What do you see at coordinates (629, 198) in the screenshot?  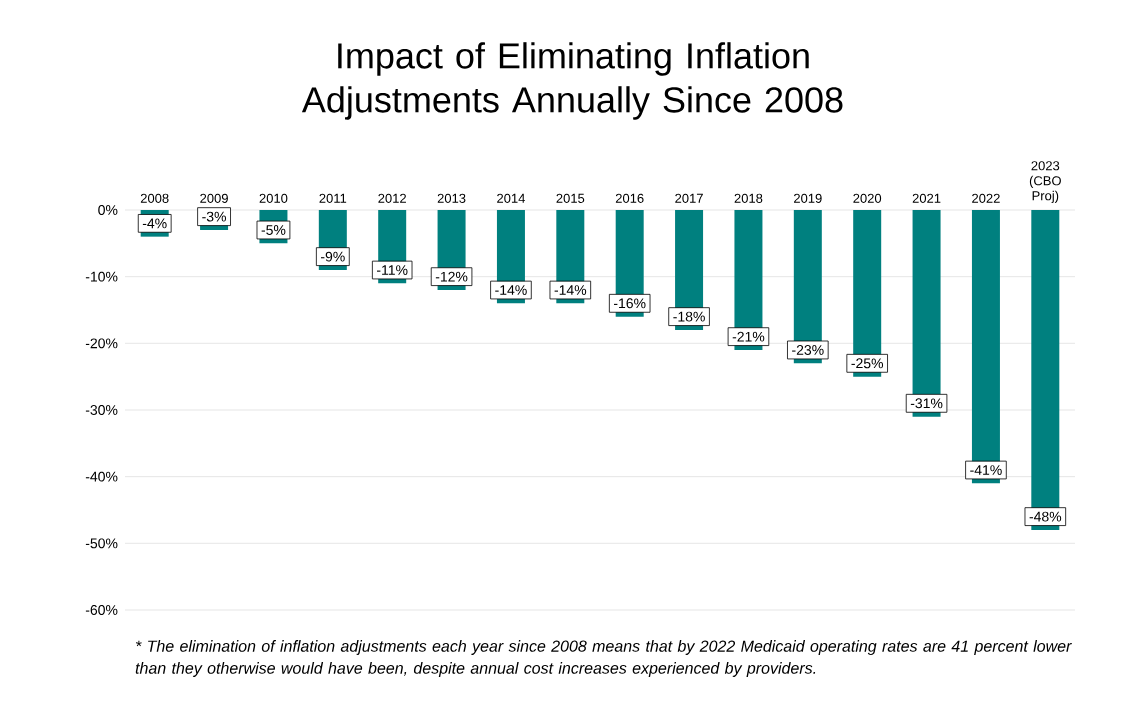 I see `x-tick-label: 2016` at bounding box center [629, 198].